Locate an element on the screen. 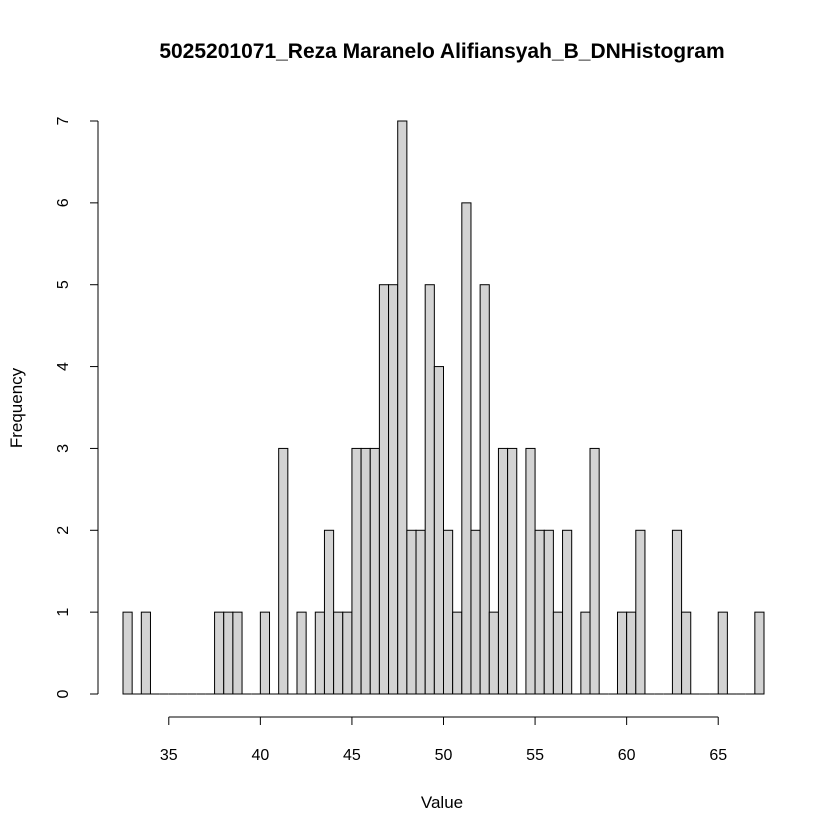 The width and height of the screenshot is (840, 840). y-tick-label: 3 is located at coordinates (63, 448).